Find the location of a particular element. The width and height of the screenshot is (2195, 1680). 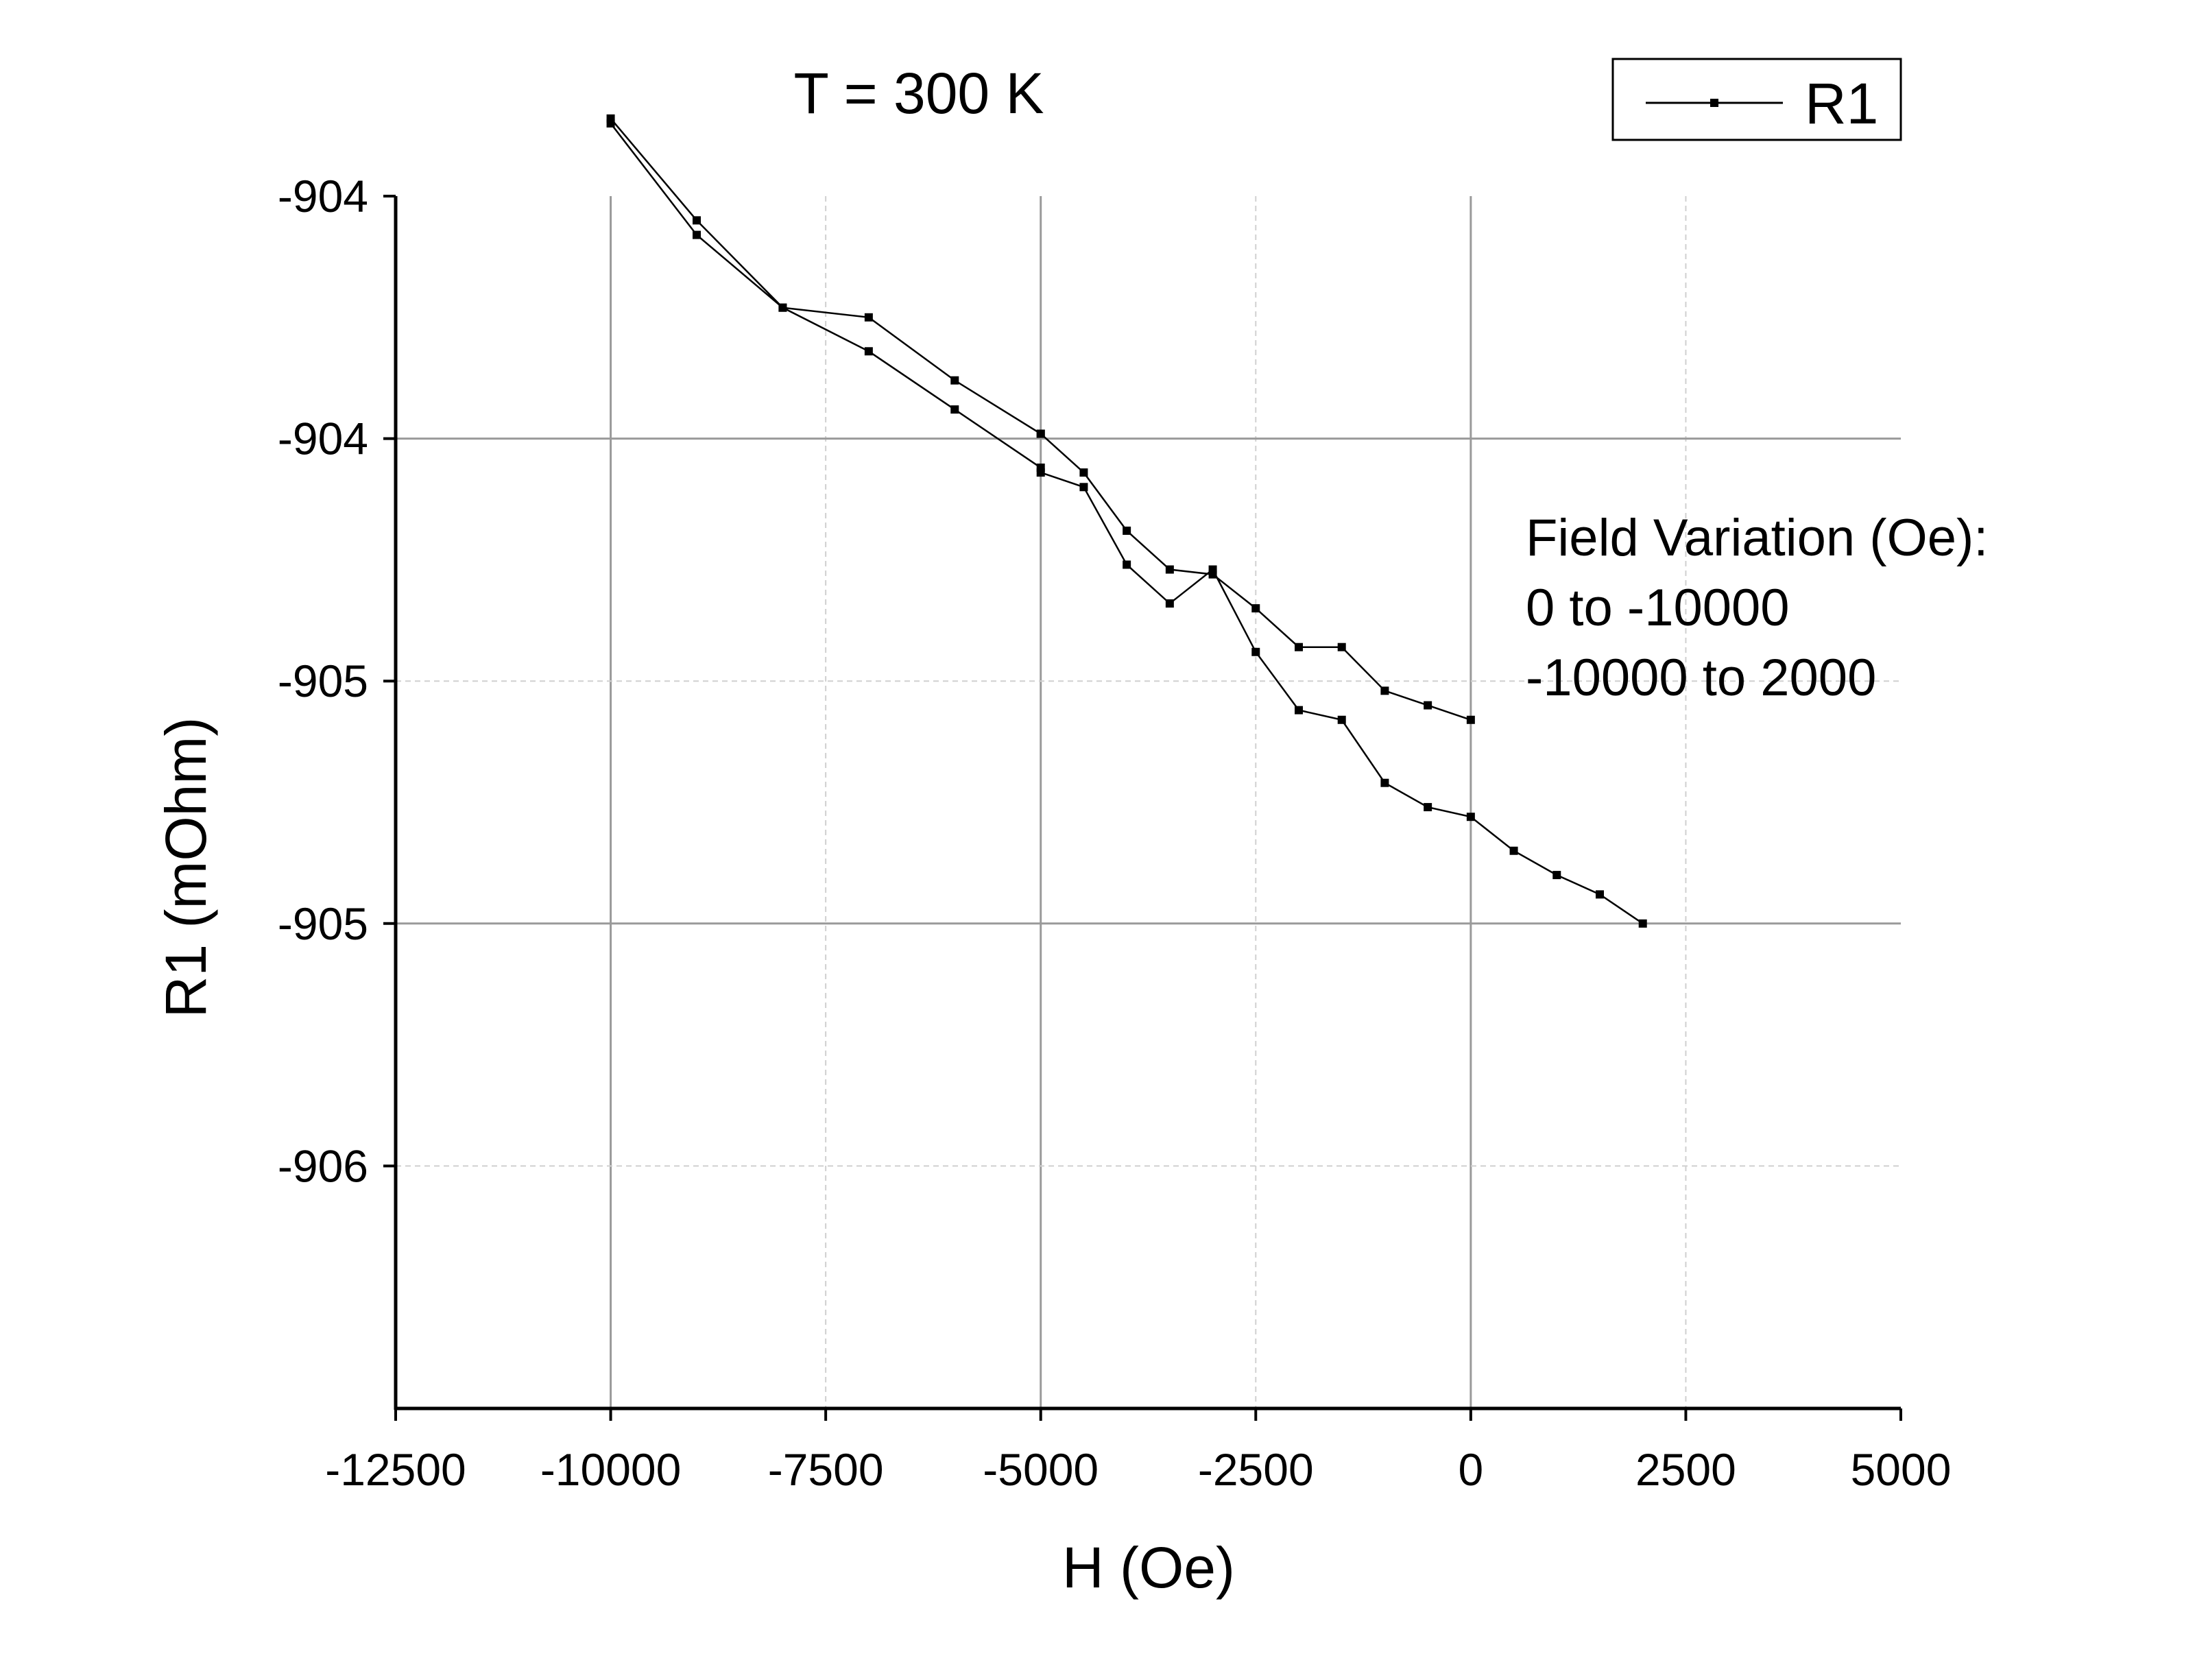

y-axis-title: R1 (mOhm) is located at coordinates (186, 867).